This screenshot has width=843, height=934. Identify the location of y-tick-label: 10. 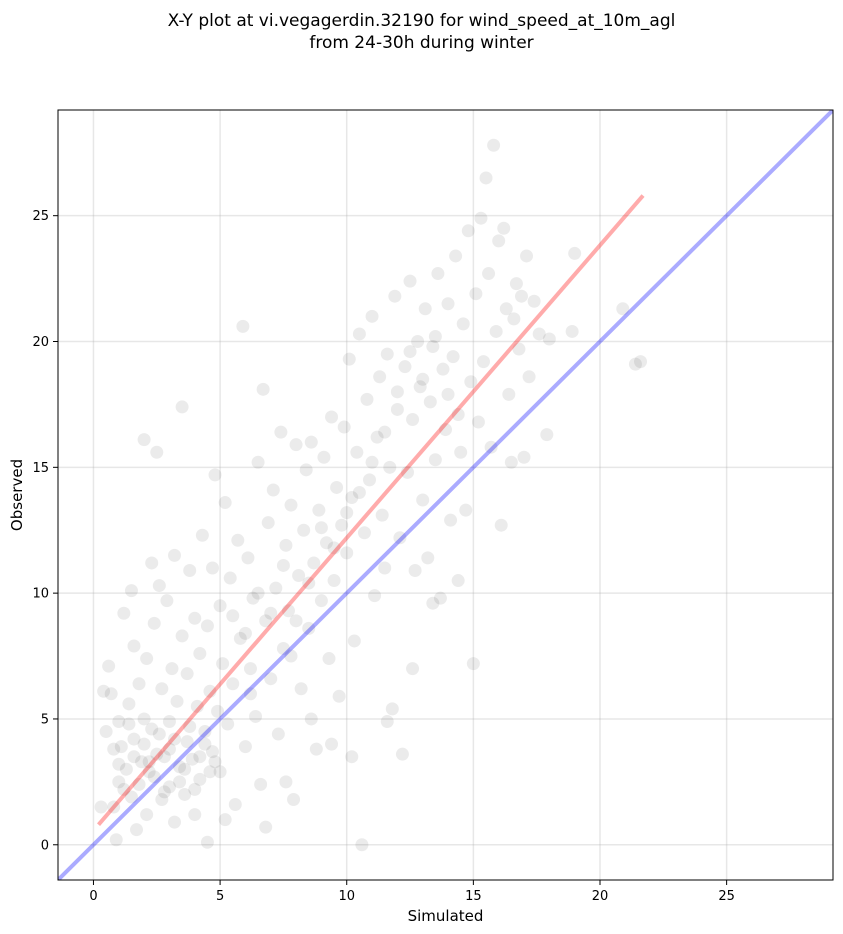
(40, 594).